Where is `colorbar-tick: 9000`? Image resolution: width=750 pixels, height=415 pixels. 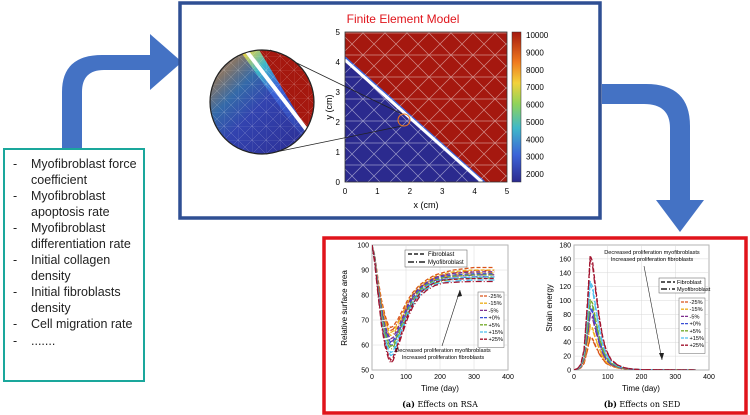
colorbar-tick: 9000 is located at coordinates (535, 52).